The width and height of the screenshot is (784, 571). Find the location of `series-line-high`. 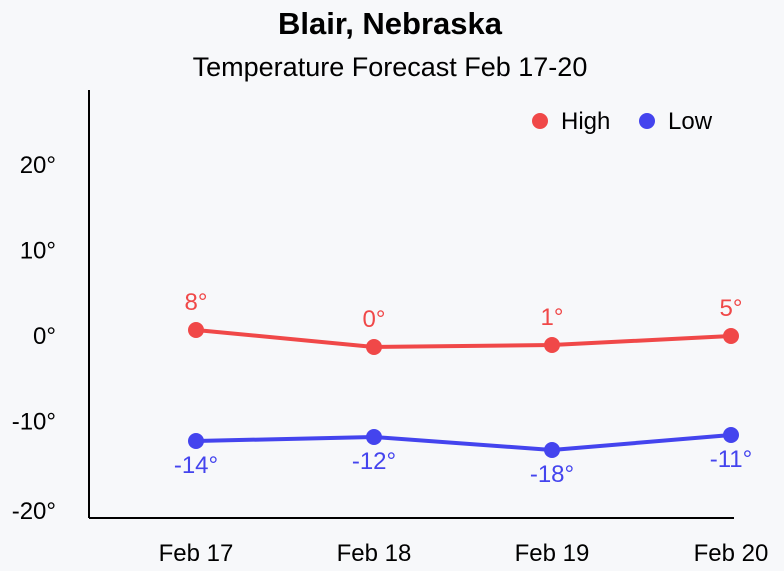

series-line-high is located at coordinates (463, 338).